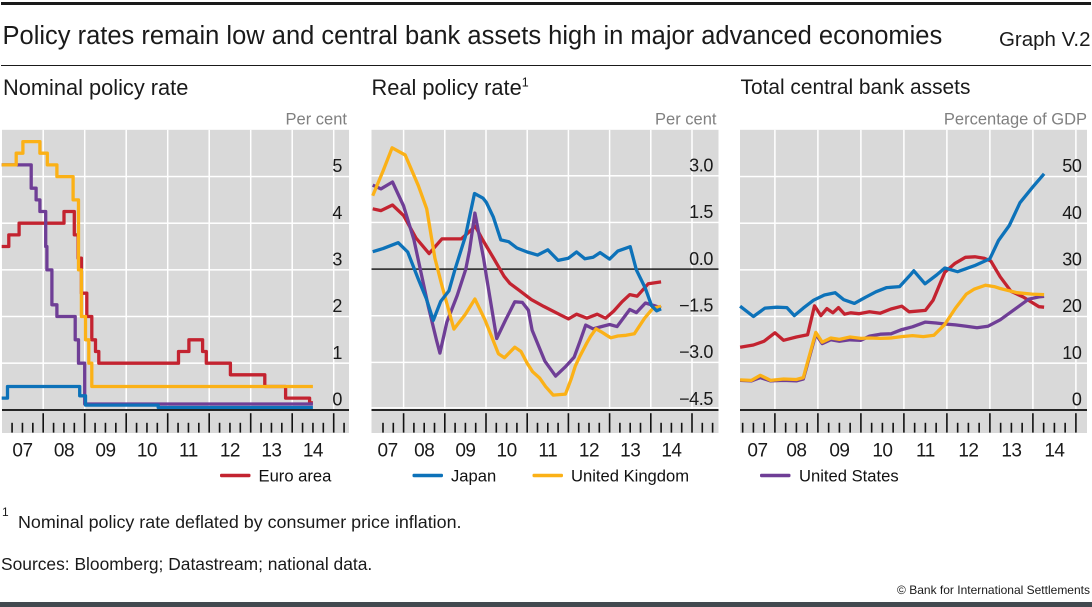 This screenshot has height=607, width=1092. Describe the element at coordinates (701, 259) in the screenshot. I see `svg-text: 0.0` at that location.